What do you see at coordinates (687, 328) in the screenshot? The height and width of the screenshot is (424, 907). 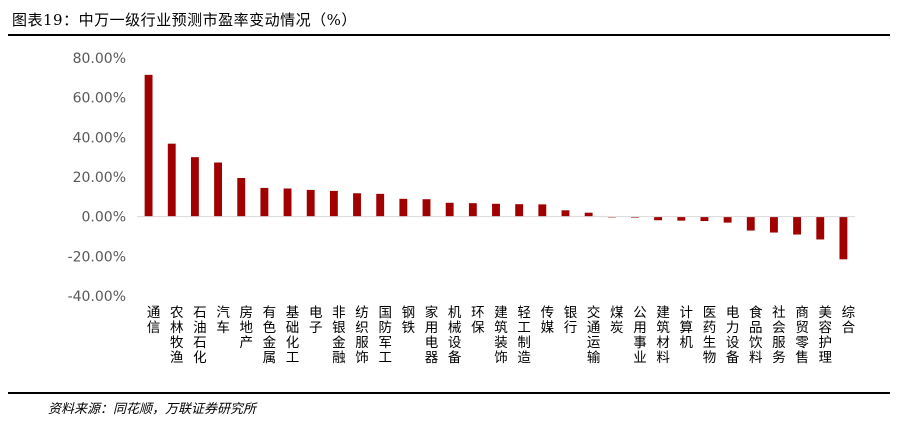 I see `x-tick-label: 计算机` at bounding box center [687, 328].